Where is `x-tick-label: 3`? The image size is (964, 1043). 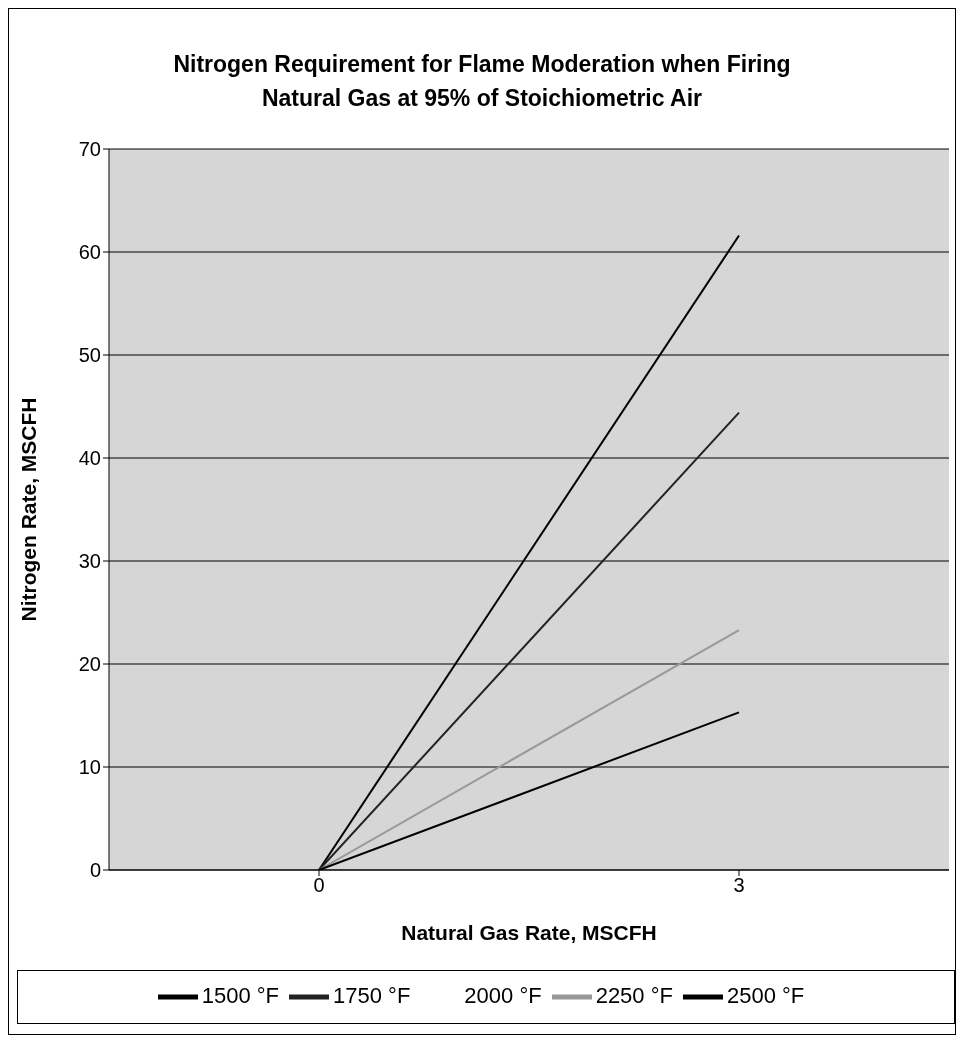
x-tick-label: 3 is located at coordinates (739, 885).